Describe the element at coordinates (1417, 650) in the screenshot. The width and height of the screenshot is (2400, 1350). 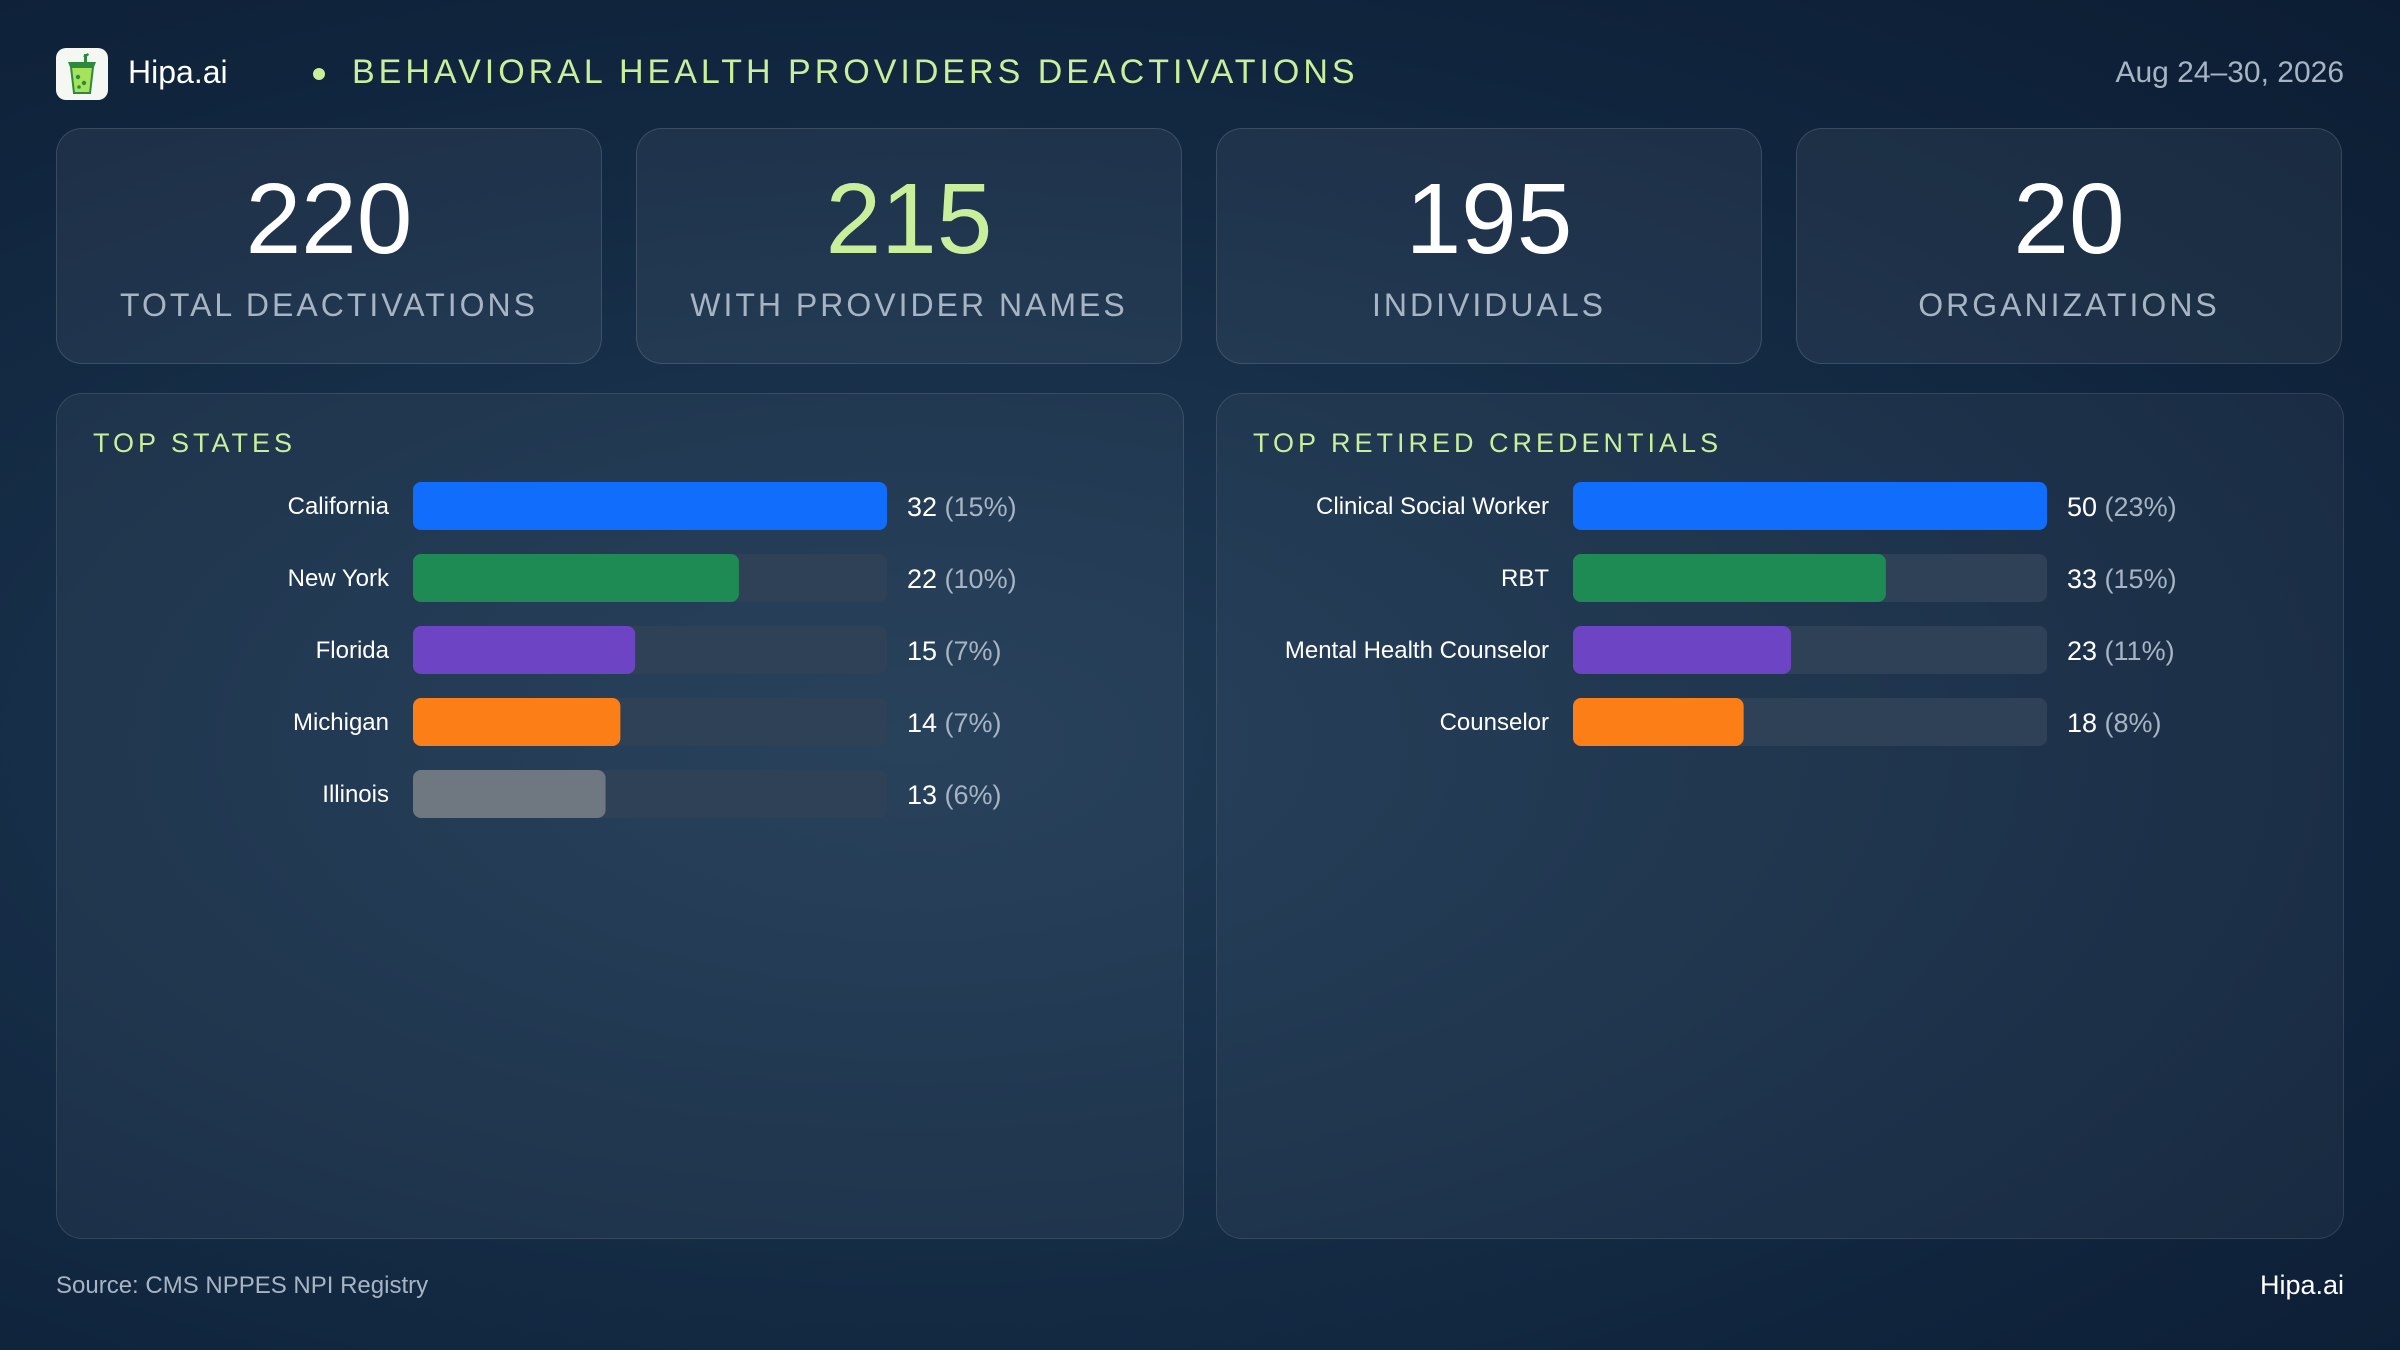
I see `bar-category-label: Mental Health Counselor` at that location.